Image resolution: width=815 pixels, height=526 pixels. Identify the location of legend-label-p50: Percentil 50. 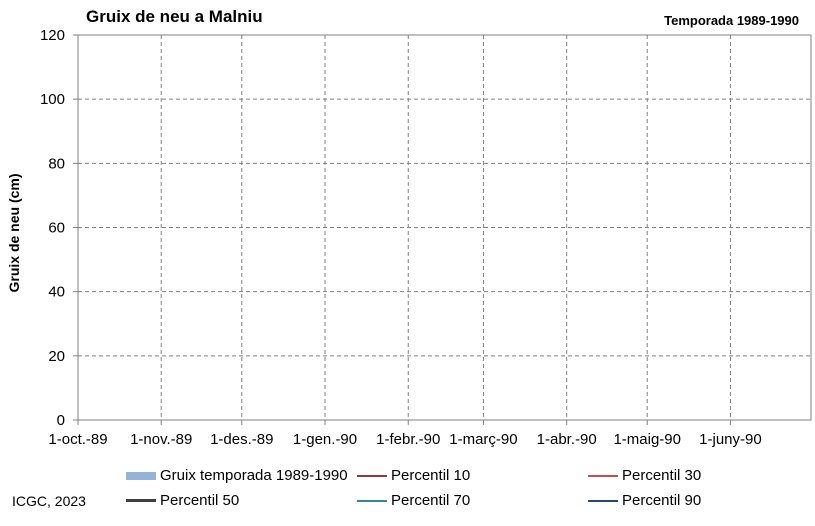
(200, 500).